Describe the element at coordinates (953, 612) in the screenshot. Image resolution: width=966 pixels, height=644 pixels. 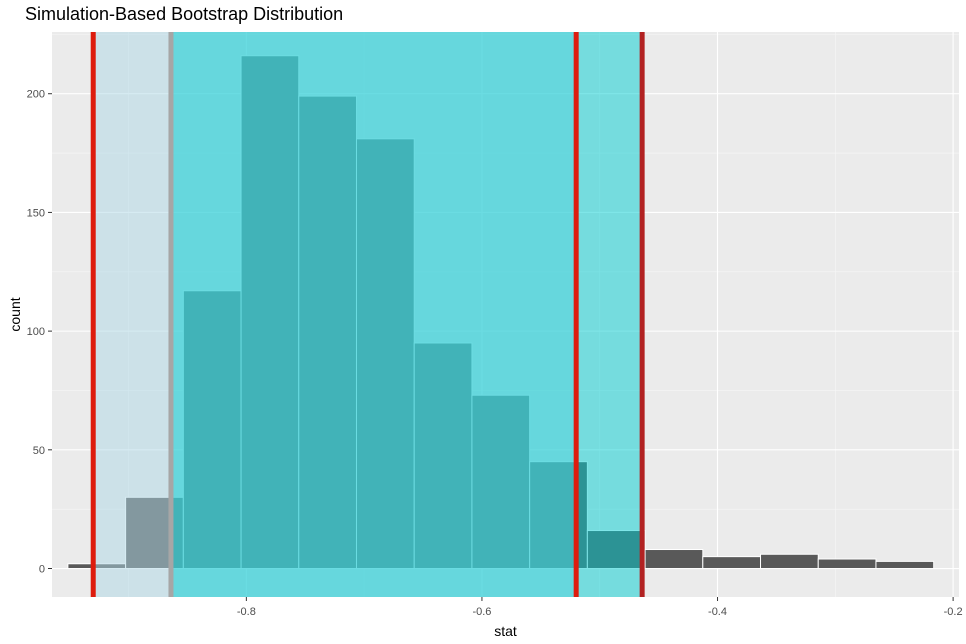
I see `x-tick-label: -0.2` at that location.